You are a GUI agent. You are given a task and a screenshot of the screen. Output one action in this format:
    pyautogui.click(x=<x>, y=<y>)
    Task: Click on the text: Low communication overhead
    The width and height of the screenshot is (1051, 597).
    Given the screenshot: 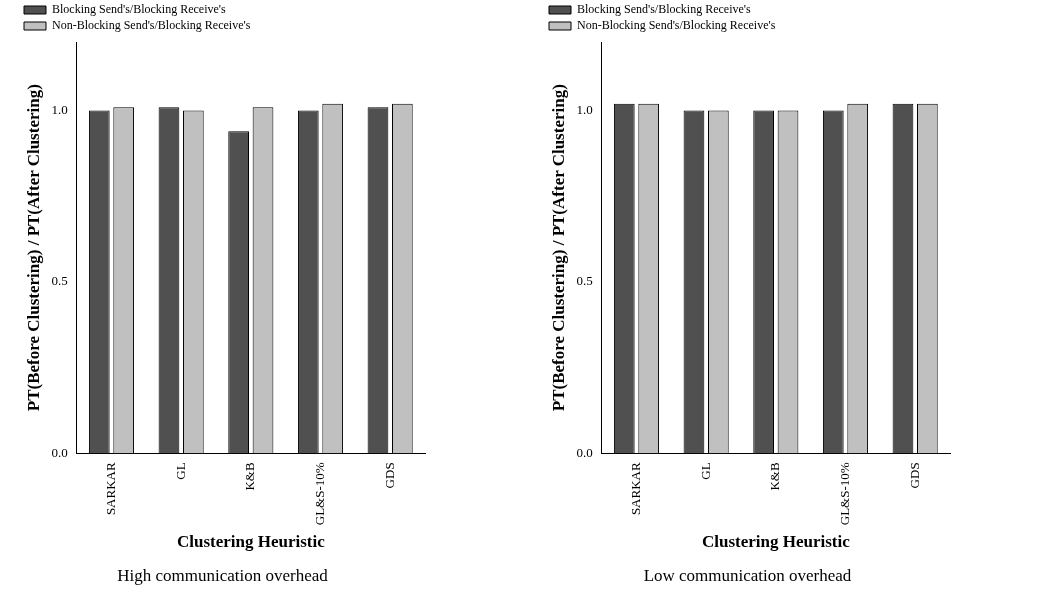 What is the action you would take?
    pyautogui.click(x=747, y=576)
    